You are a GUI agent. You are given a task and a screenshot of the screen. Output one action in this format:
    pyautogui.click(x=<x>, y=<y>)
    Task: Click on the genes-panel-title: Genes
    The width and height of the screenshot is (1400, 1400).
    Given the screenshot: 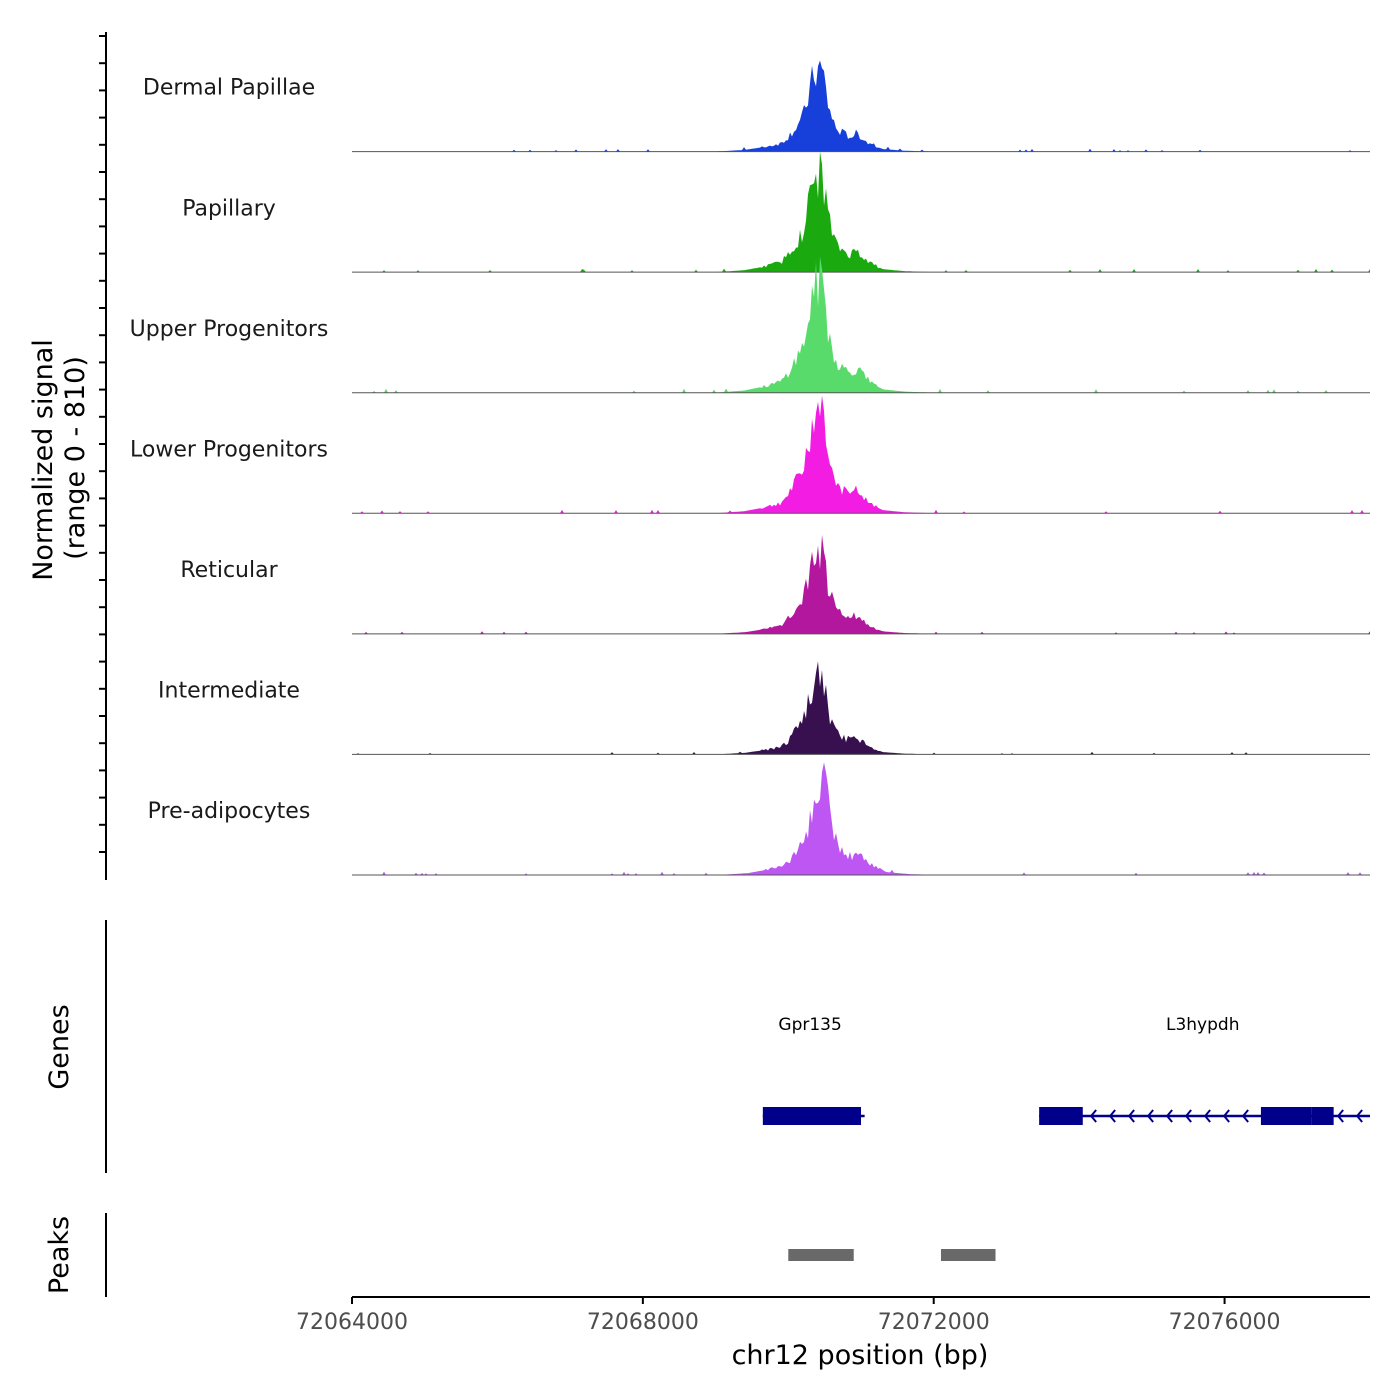 What is the action you would take?
    pyautogui.click(x=59, y=1046)
    